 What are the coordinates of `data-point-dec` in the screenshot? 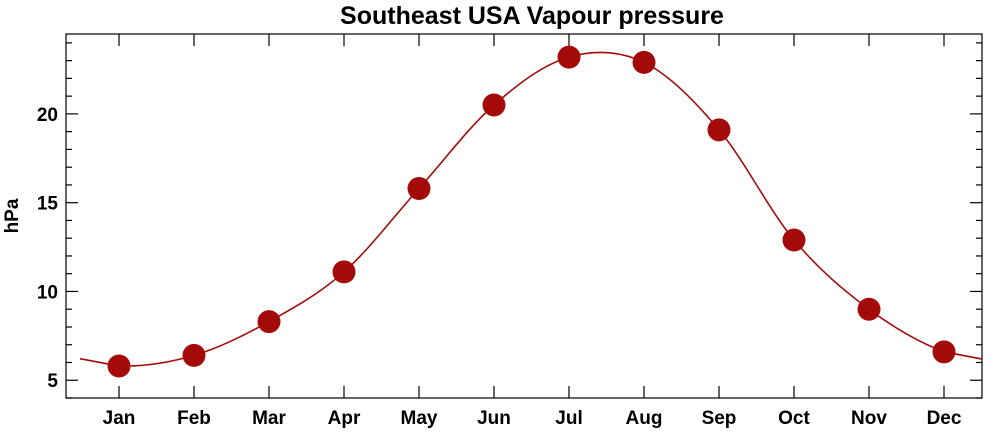 It's located at (944, 352).